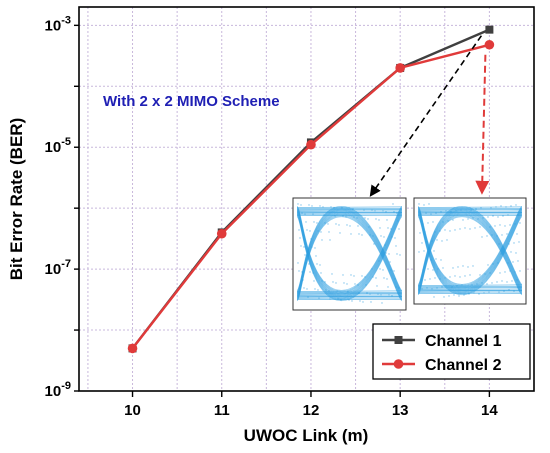  What do you see at coordinates (349, 207) in the screenshot?
I see `eye-trace` at bounding box center [349, 207].